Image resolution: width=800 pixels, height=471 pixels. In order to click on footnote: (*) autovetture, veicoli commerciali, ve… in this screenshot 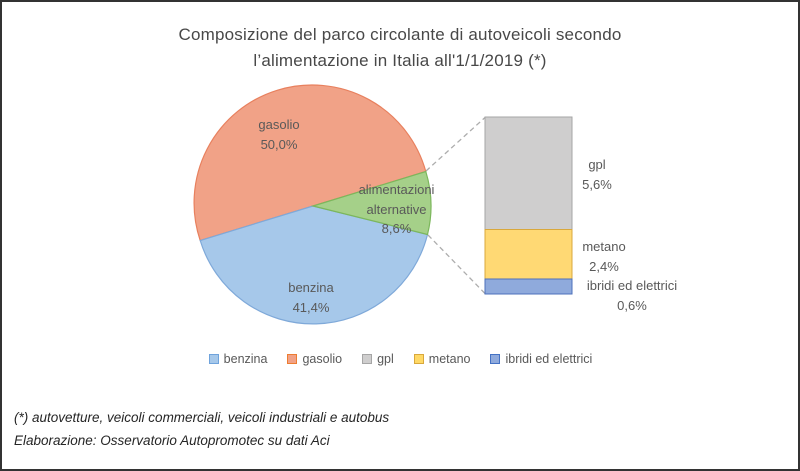, I will do `click(201, 429)`.